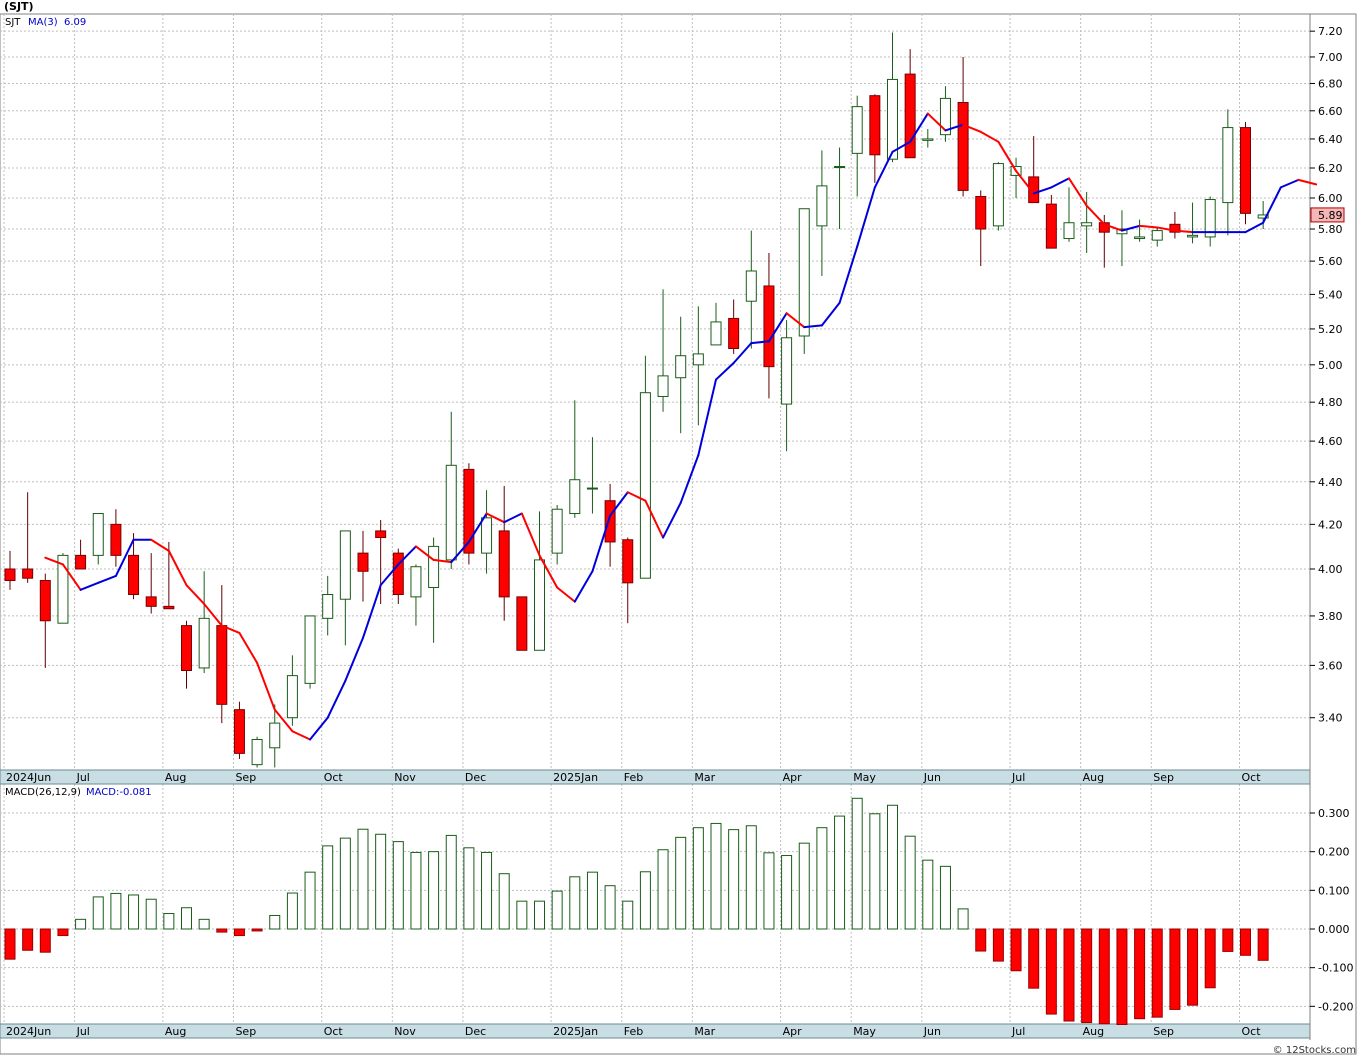 The width and height of the screenshot is (1360, 1056). What do you see at coordinates (655, 777) in the screenshot?
I see `price-date-band` at bounding box center [655, 777].